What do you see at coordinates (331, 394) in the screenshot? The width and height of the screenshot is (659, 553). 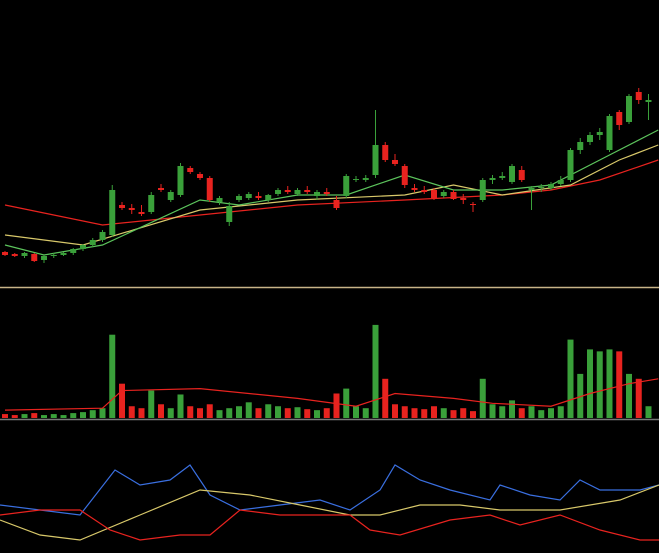 I see `volume-average` at bounding box center [331, 394].